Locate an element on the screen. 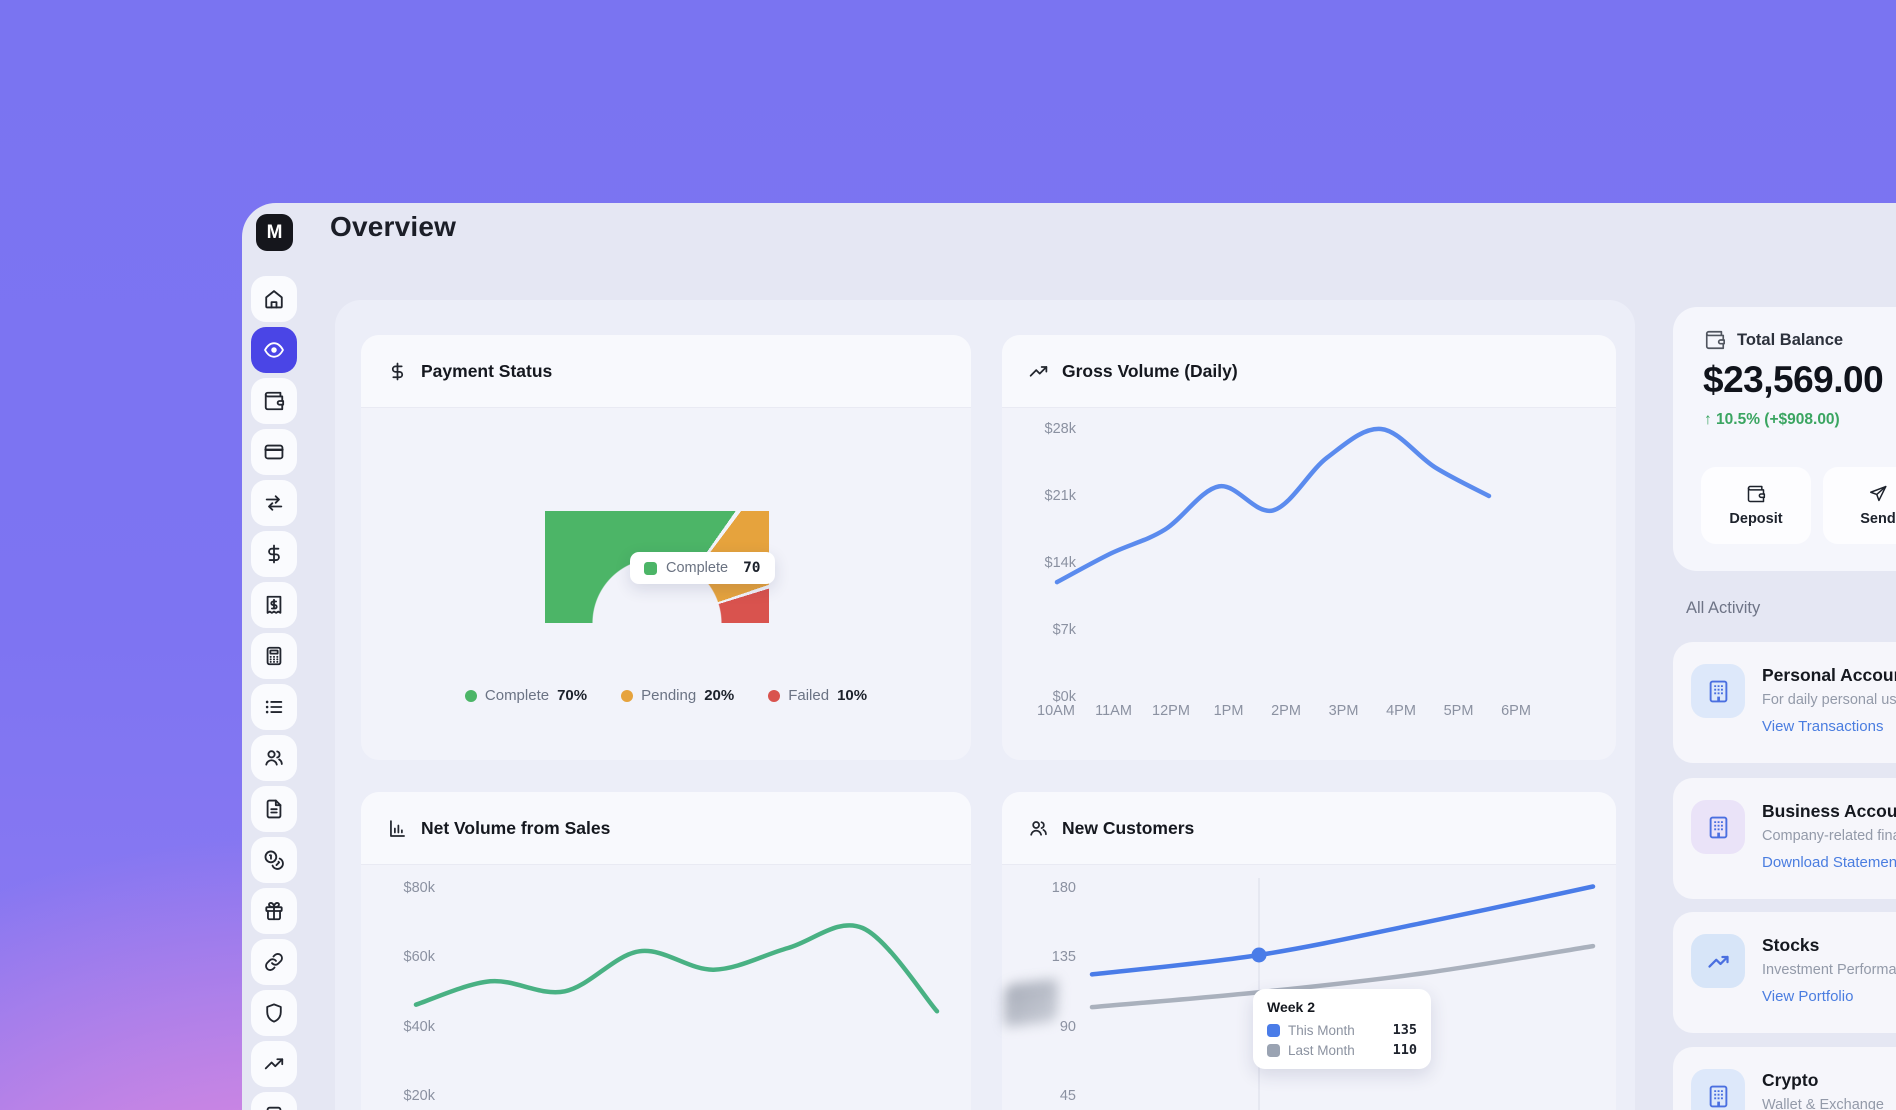 This screenshot has height=1110, width=1896. sidebar-item-wallet is located at coordinates (274, 401).